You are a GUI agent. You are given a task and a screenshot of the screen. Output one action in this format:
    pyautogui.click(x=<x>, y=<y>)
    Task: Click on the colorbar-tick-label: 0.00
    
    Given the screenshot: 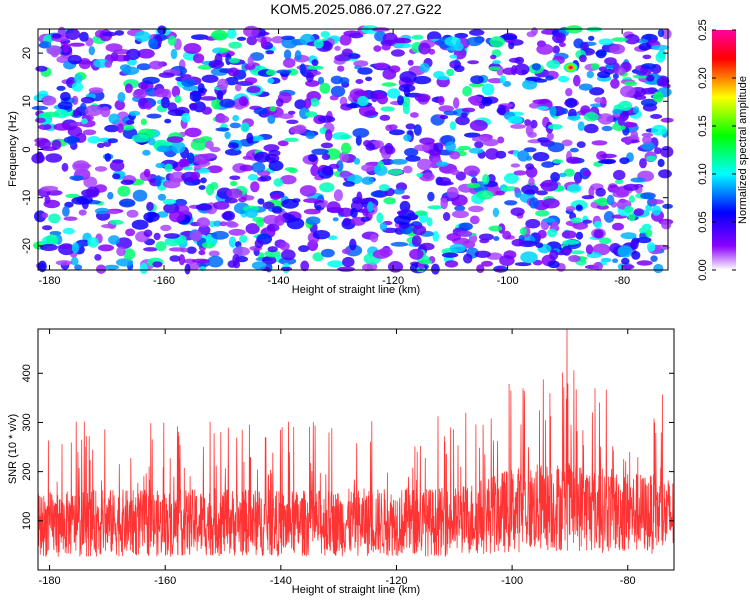 What is the action you would take?
    pyautogui.click(x=703, y=269)
    